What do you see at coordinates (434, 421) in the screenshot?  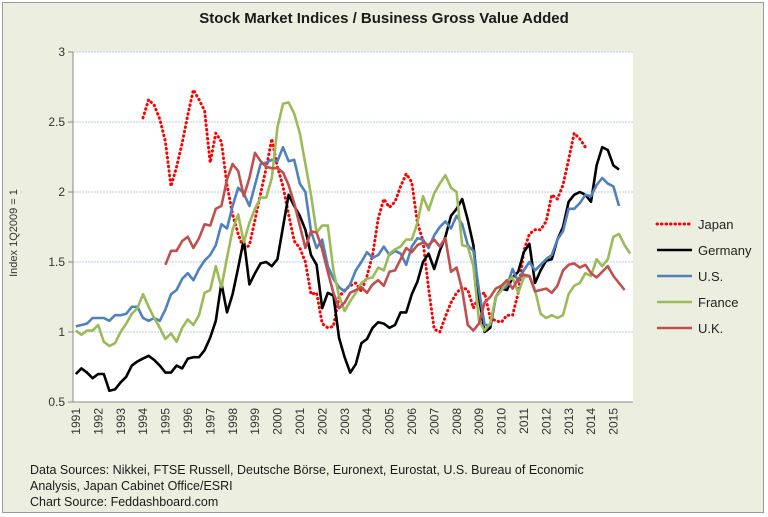 I see `x-tick-label: 2007` at bounding box center [434, 421].